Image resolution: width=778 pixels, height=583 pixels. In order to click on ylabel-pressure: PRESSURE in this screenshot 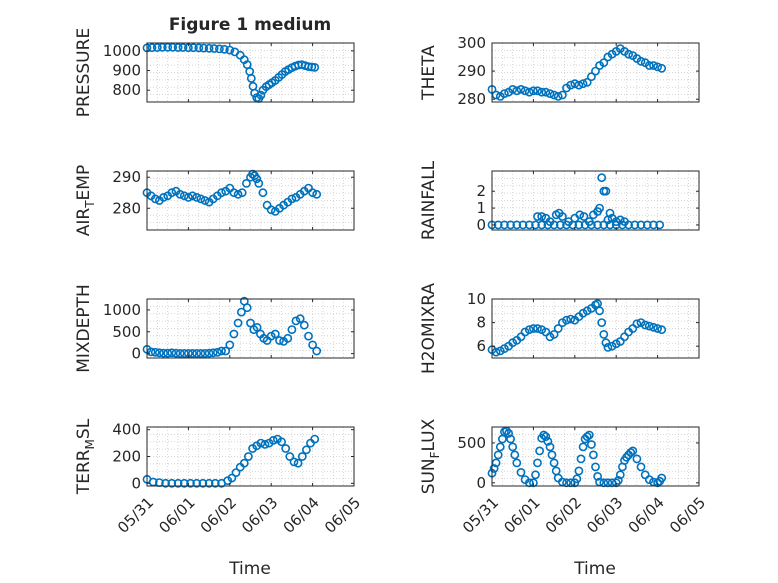, I will do `click(84, 72)`.